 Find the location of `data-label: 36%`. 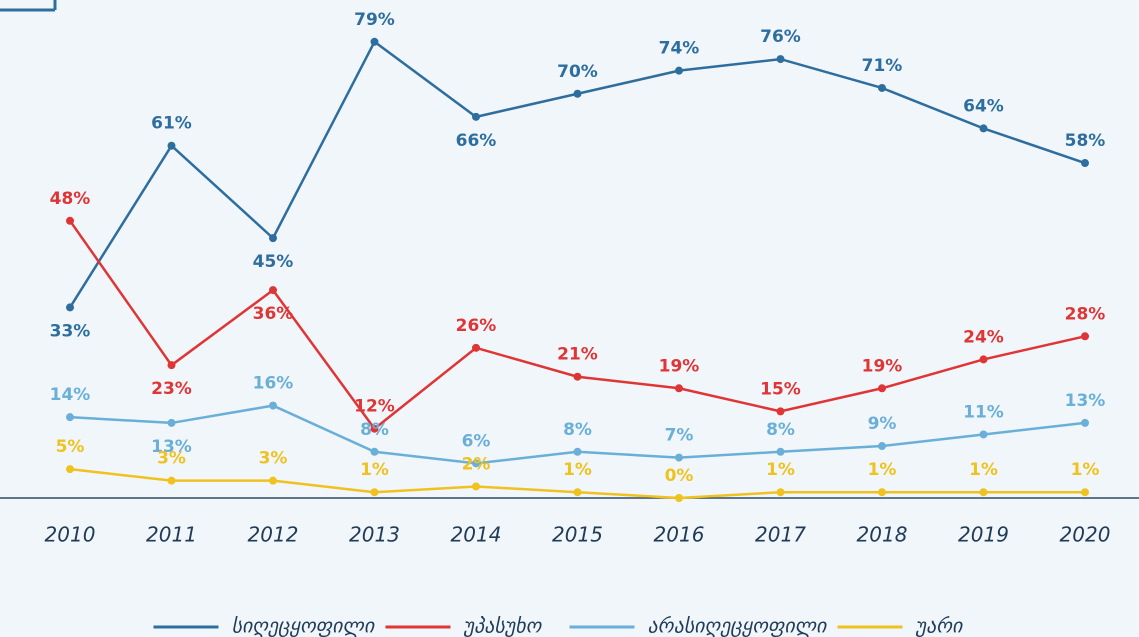

data-label: 36% is located at coordinates (273, 314).